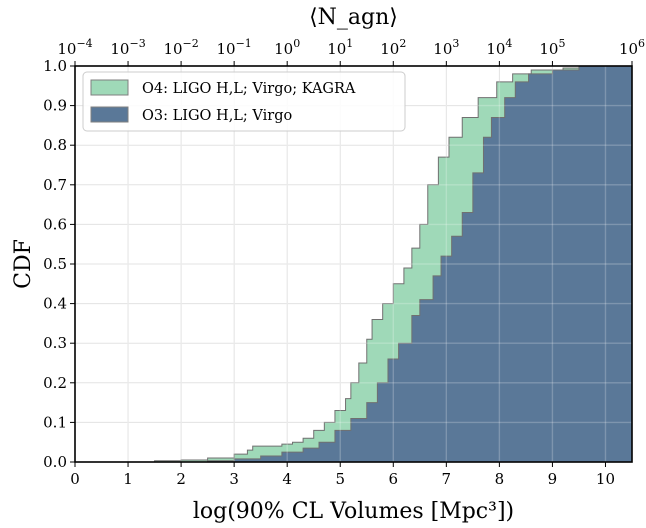 The image size is (646, 528). Describe the element at coordinates (55, 343) in the screenshot. I see `y-tick-label: 0.3` at that location.